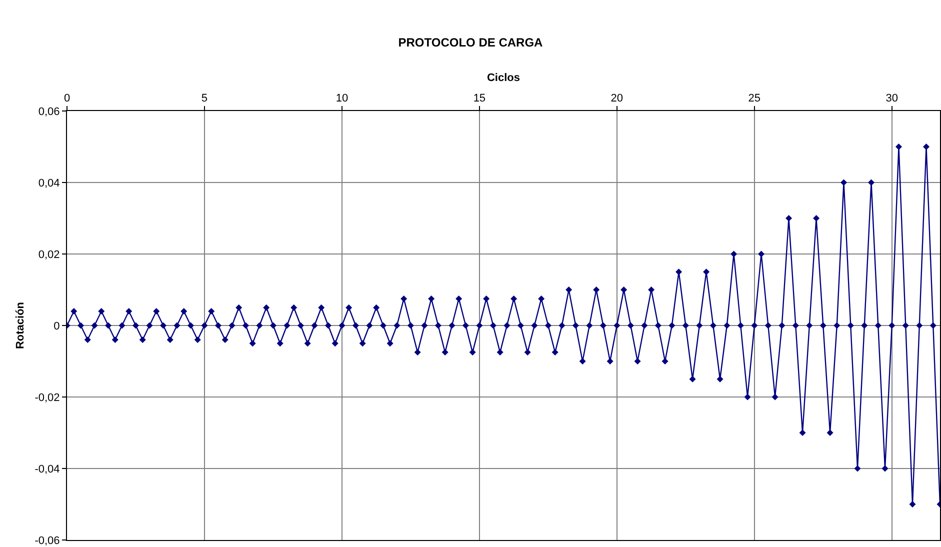 The width and height of the screenshot is (941, 547). Describe the element at coordinates (57, 326) in the screenshot. I see `y-tick-label: 0` at that location.